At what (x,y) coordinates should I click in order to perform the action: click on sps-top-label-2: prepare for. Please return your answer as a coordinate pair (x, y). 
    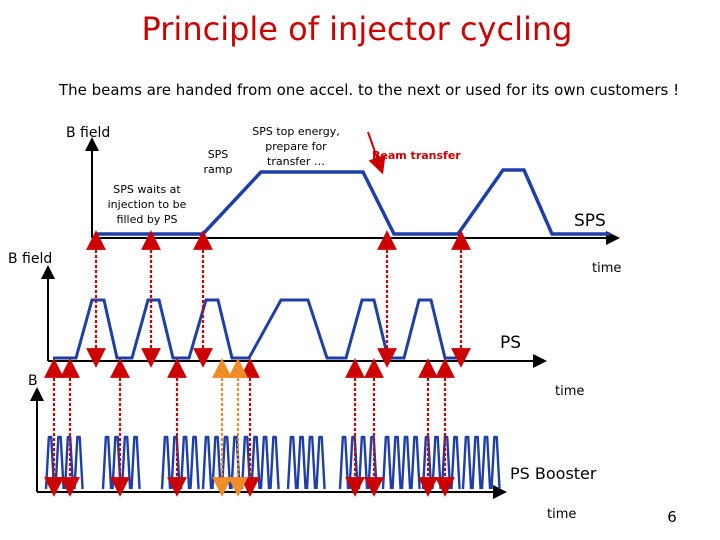
    Looking at the image, I should click on (296, 146).